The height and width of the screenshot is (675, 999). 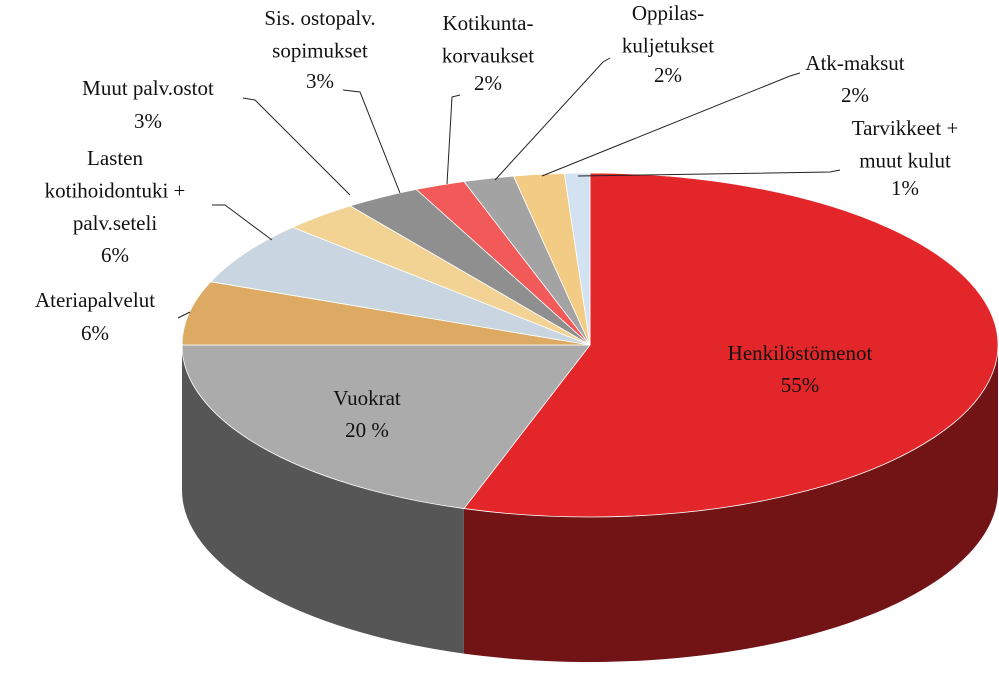 What do you see at coordinates (668, 29) in the screenshot?
I see `slice-label: Oppilas-kuljetukset` at bounding box center [668, 29].